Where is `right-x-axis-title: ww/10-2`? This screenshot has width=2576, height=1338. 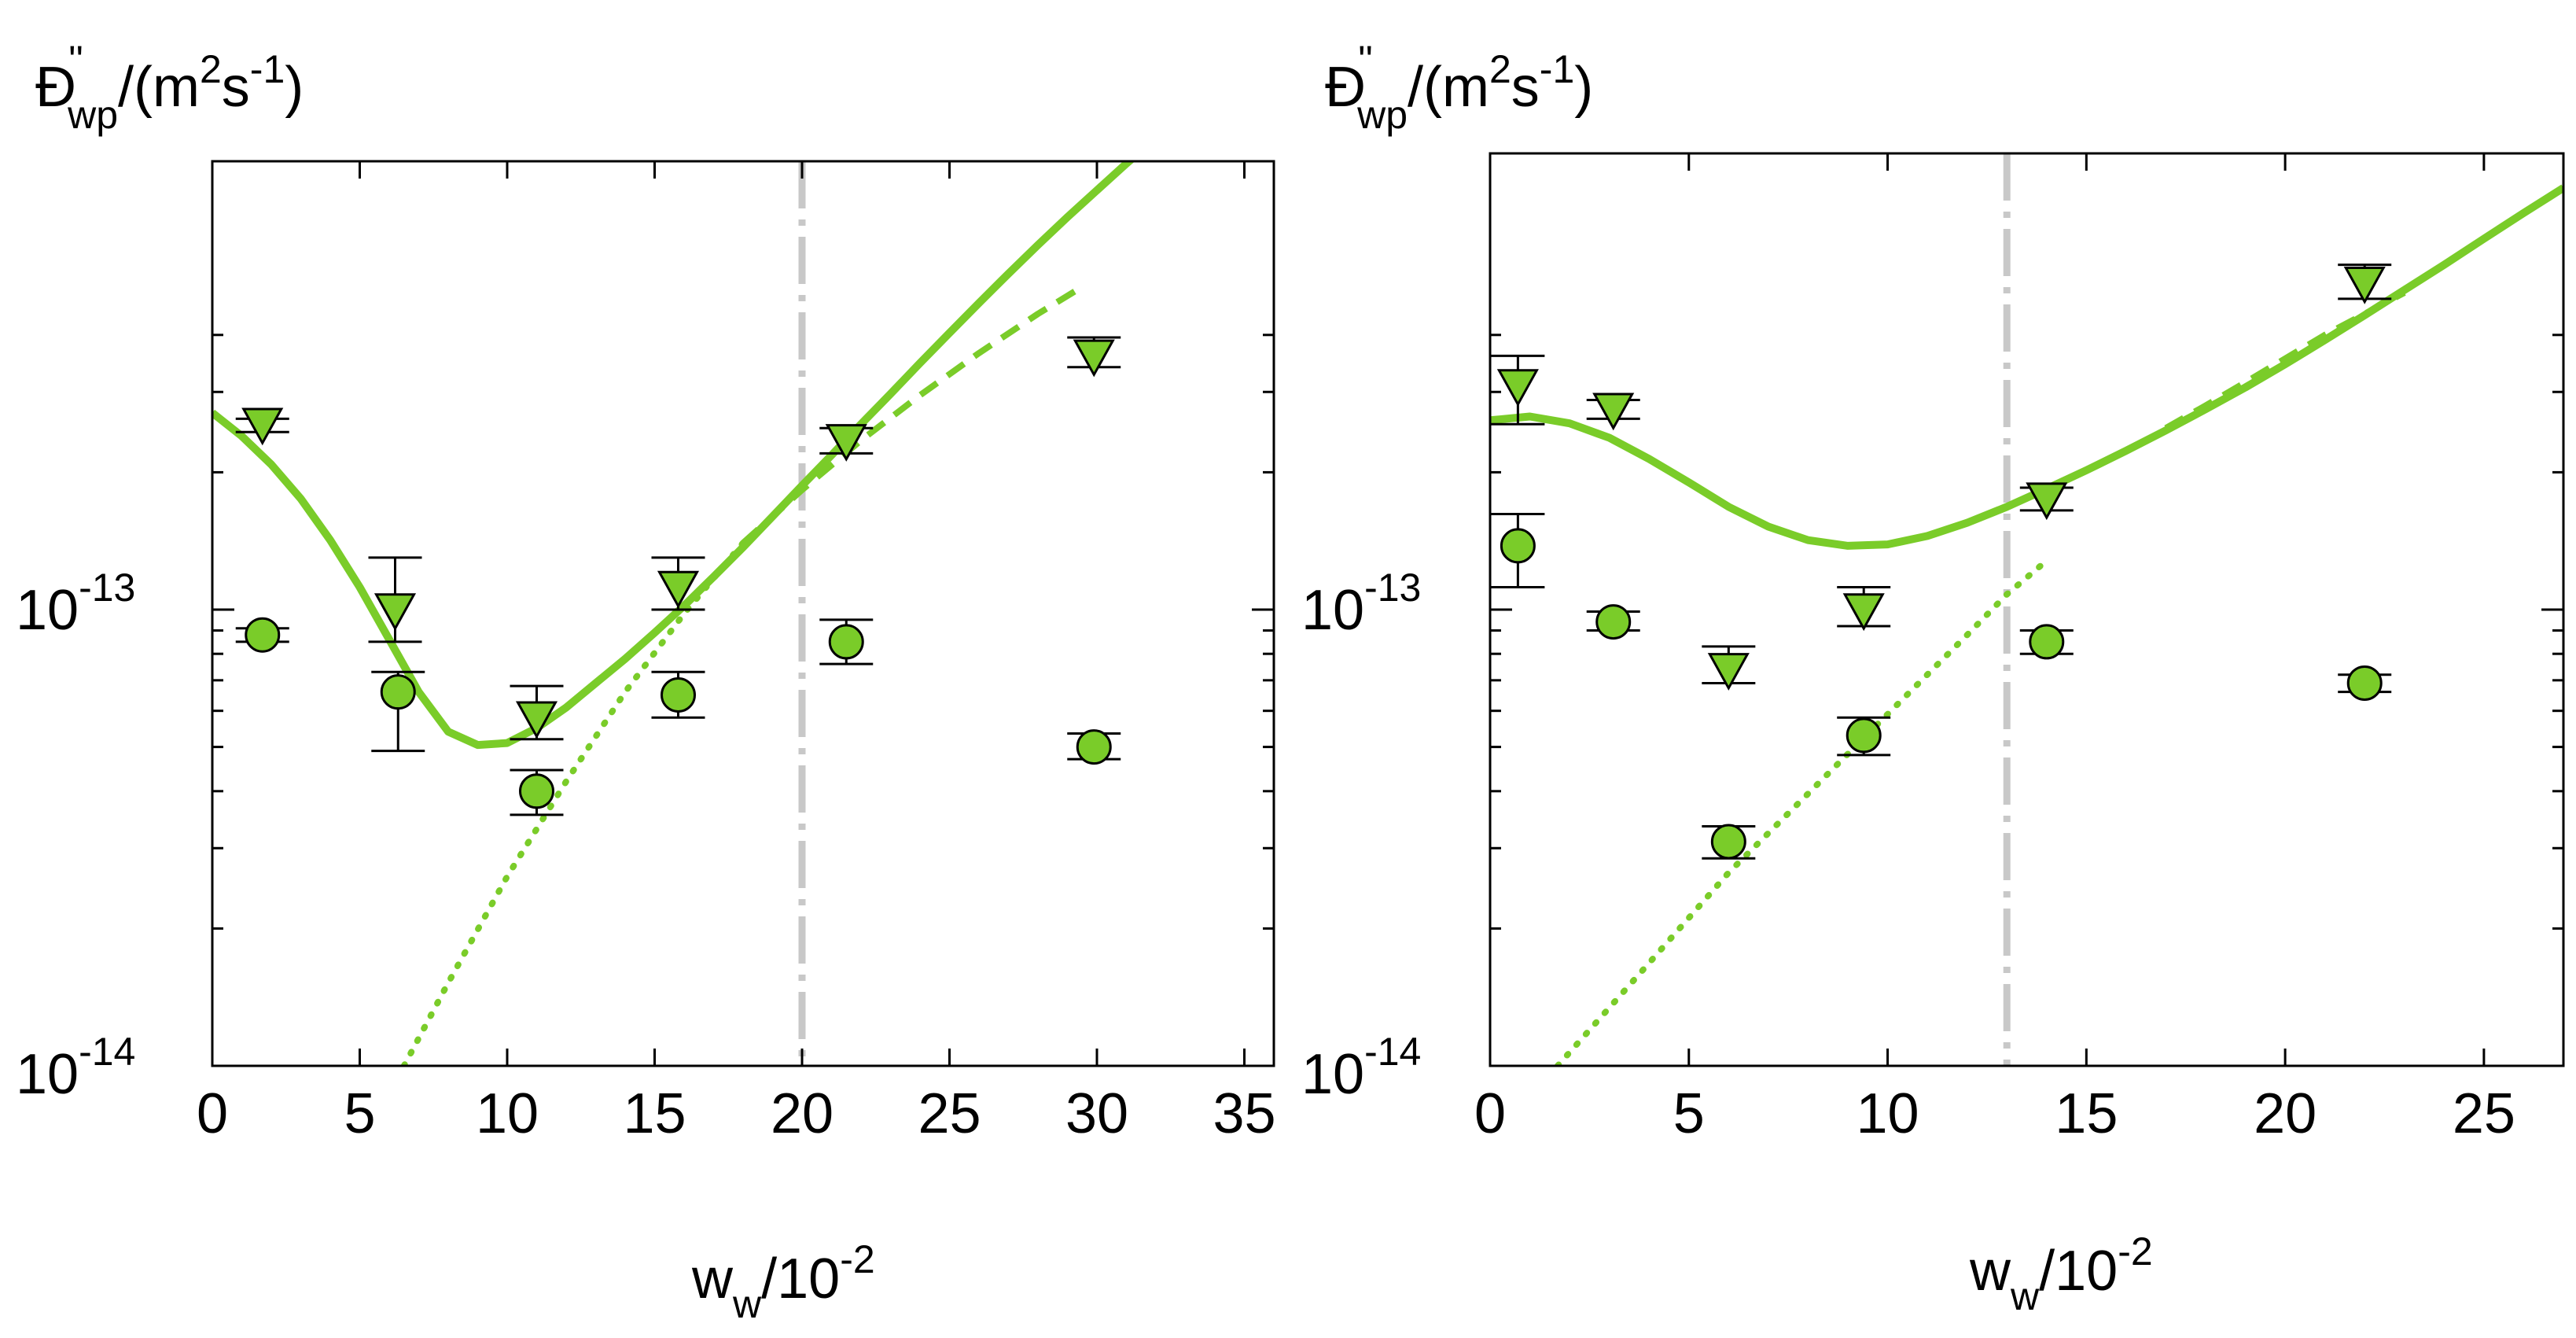 right-x-axis-title: ww/10-2 is located at coordinates (2061, 1273).